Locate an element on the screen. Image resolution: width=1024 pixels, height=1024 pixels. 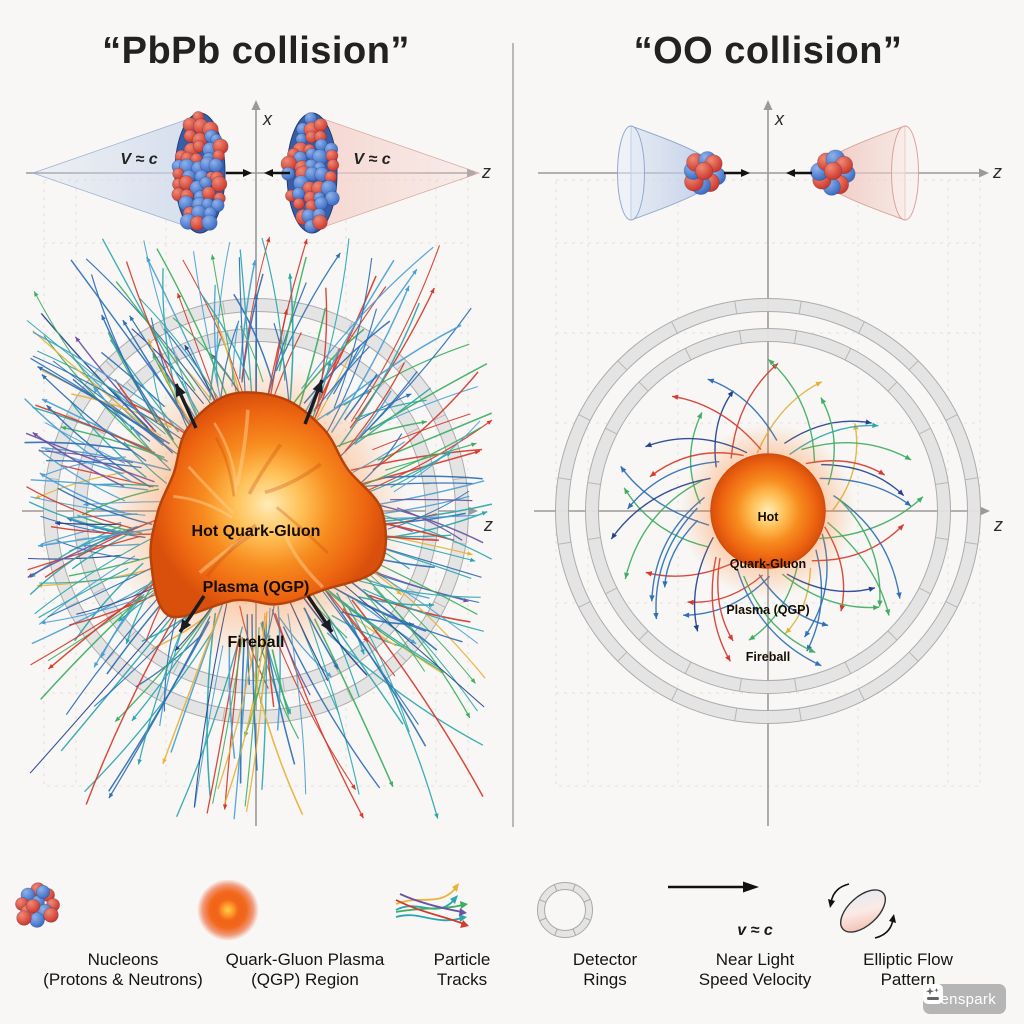
legend-item-nucleons: Nucleons (Protons & Neutrons) is located at coordinates (123, 935).